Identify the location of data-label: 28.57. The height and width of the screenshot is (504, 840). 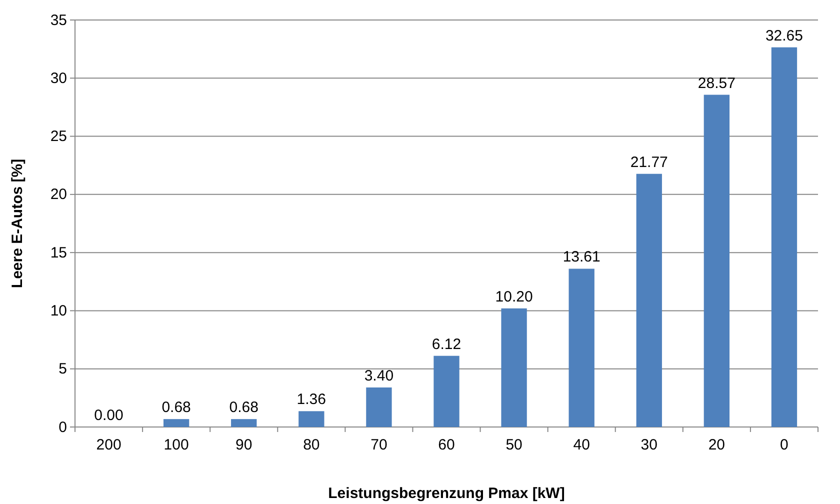
(717, 83).